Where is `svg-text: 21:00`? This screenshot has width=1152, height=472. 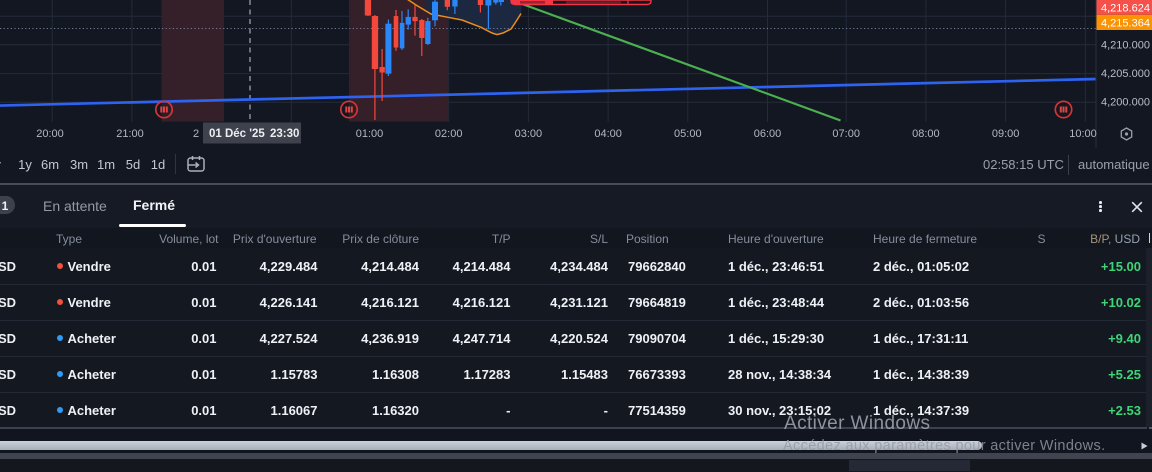
svg-text: 21:00 is located at coordinates (130, 134).